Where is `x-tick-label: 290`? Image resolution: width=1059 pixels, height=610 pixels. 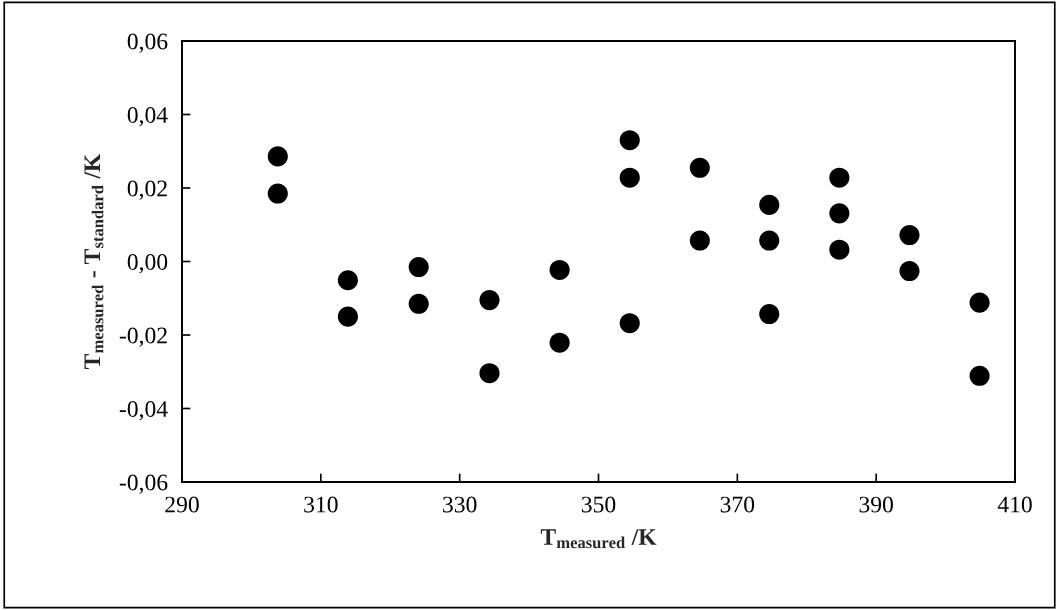 x-tick-label: 290 is located at coordinates (182, 504).